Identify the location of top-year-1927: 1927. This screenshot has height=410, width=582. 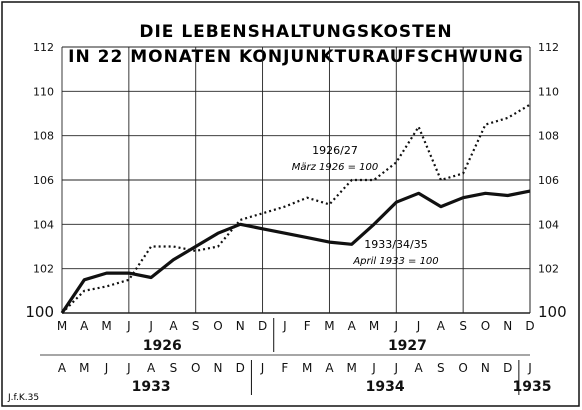
(407, 346).